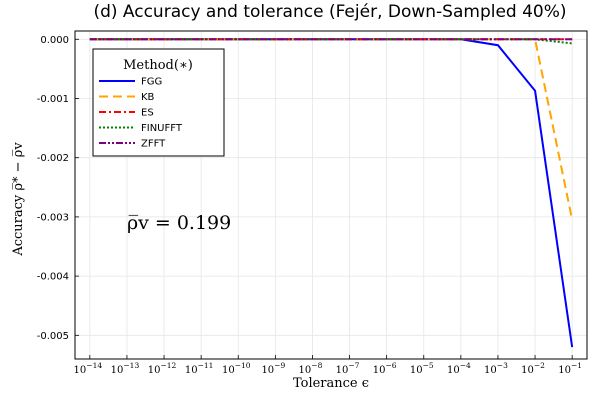 The image size is (600, 400). Describe the element at coordinates (162, 368) in the screenshot. I see `x-tick-label: 10⁻¹²` at that location.